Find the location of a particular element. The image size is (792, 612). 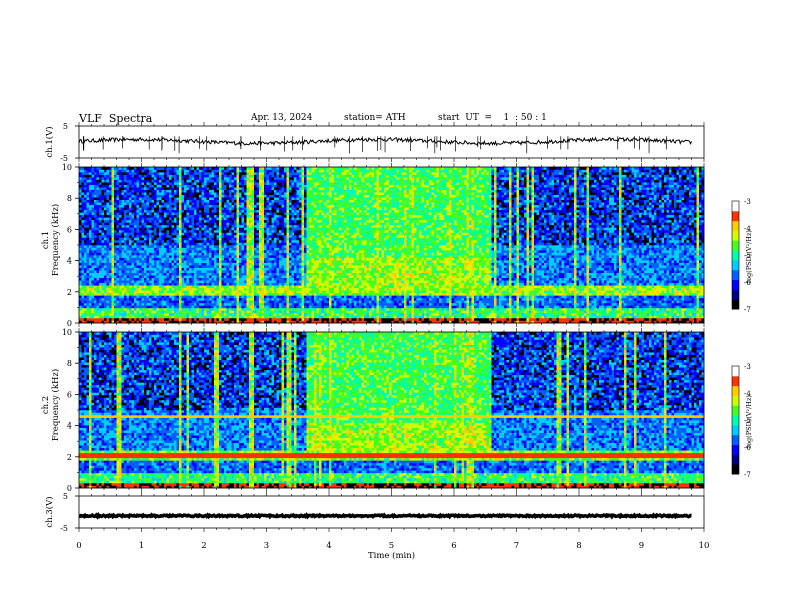

x-axis-label: Time (min) is located at coordinates (391, 555).